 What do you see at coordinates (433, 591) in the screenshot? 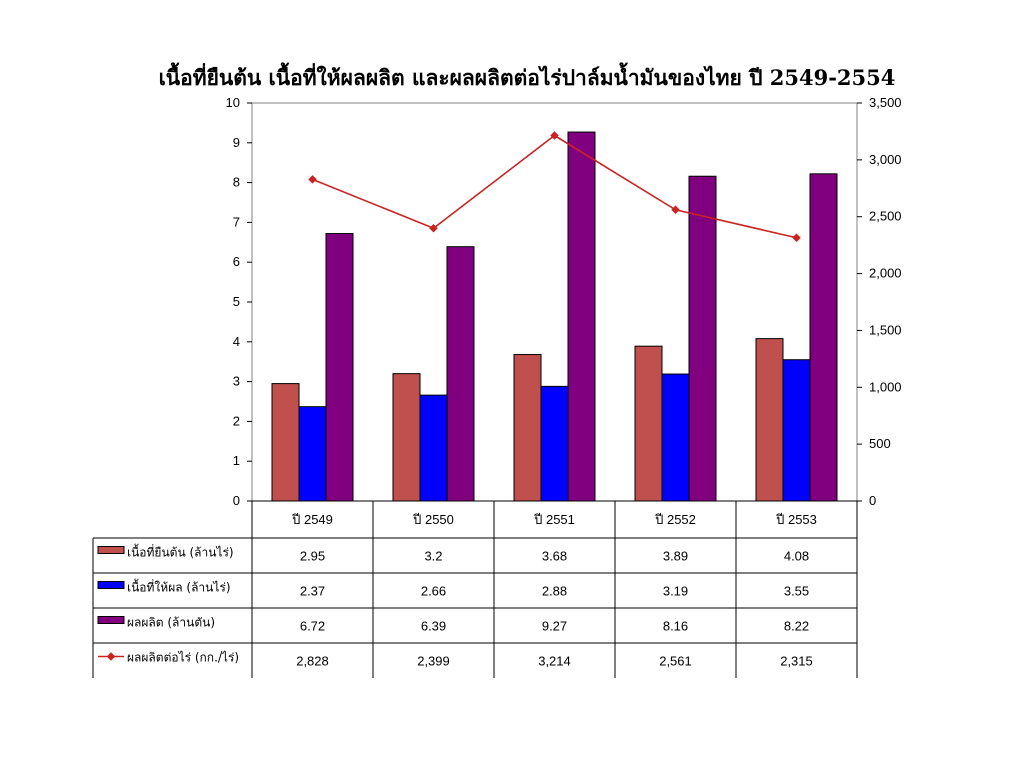
I see `data-table-value: 2.66` at bounding box center [433, 591].